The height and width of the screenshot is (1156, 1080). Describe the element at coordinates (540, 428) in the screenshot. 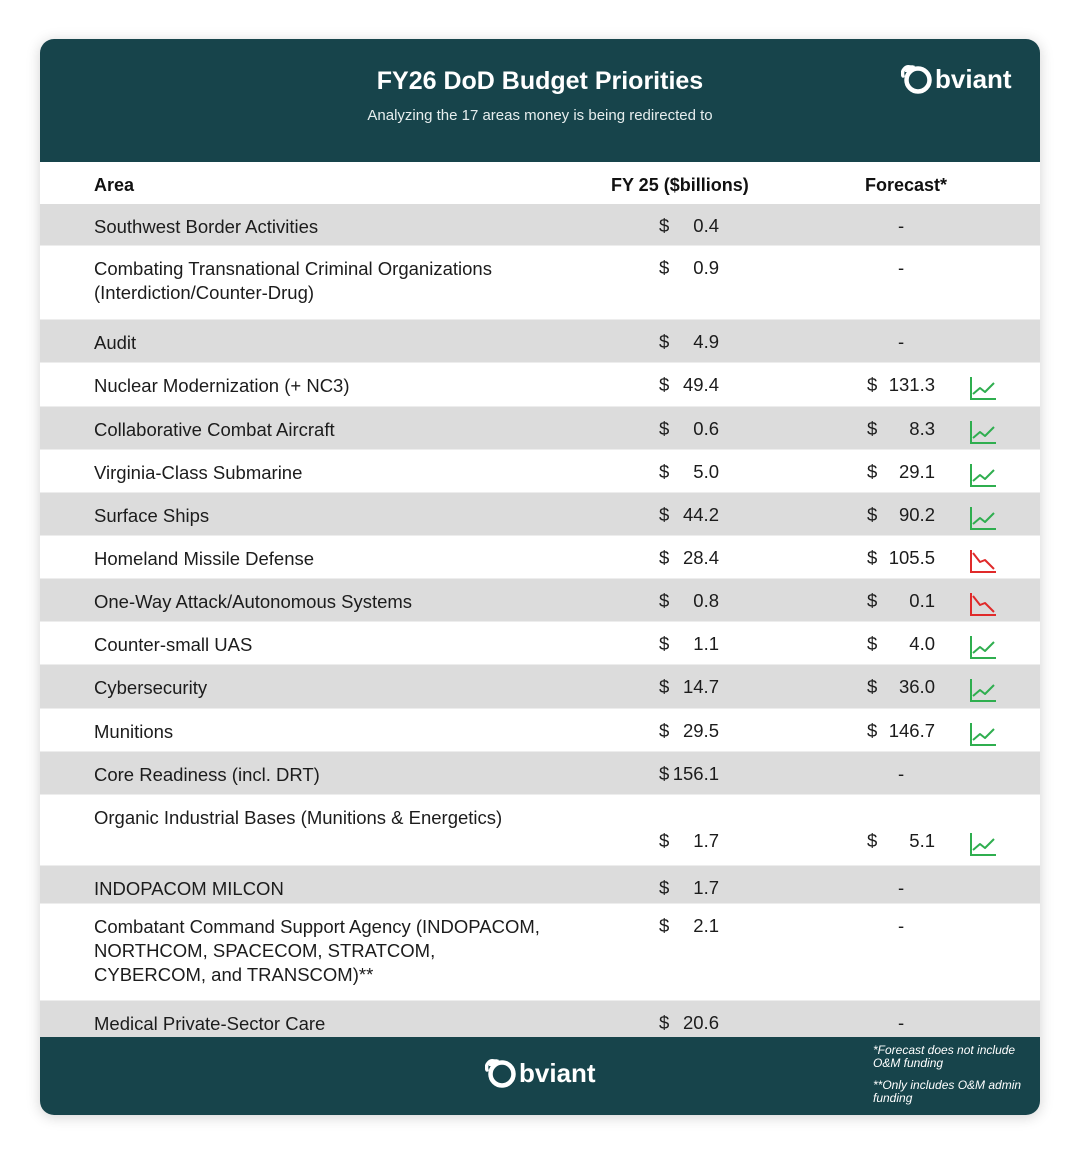

I see `table-row: Collaborative Combat Aircraft $0.6 $8.3` at that location.